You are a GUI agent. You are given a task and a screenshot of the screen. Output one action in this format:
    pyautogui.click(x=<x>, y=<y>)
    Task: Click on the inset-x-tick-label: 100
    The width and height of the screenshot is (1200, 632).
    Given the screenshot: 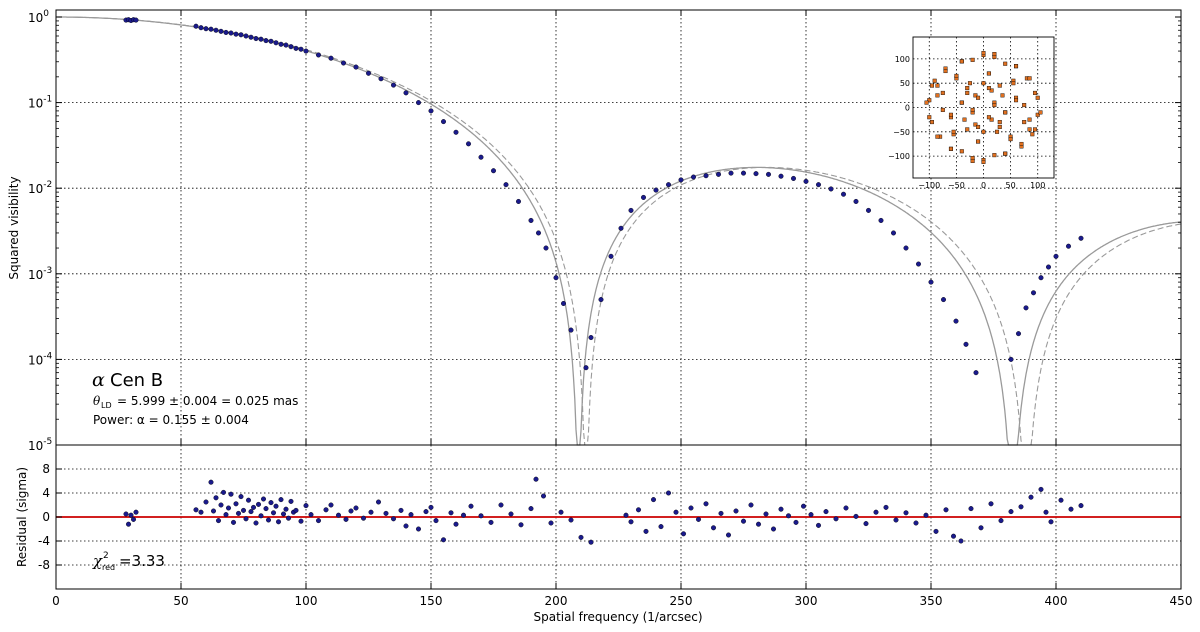 What is the action you would take?
    pyautogui.click(x=1037, y=185)
    